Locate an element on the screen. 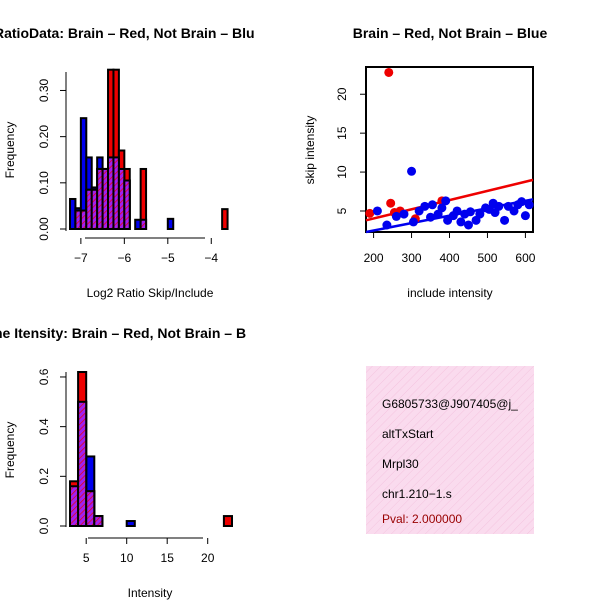 The width and height of the screenshot is (600, 600). intensity-histogram-xlabel: Intensity is located at coordinates (150, 593).